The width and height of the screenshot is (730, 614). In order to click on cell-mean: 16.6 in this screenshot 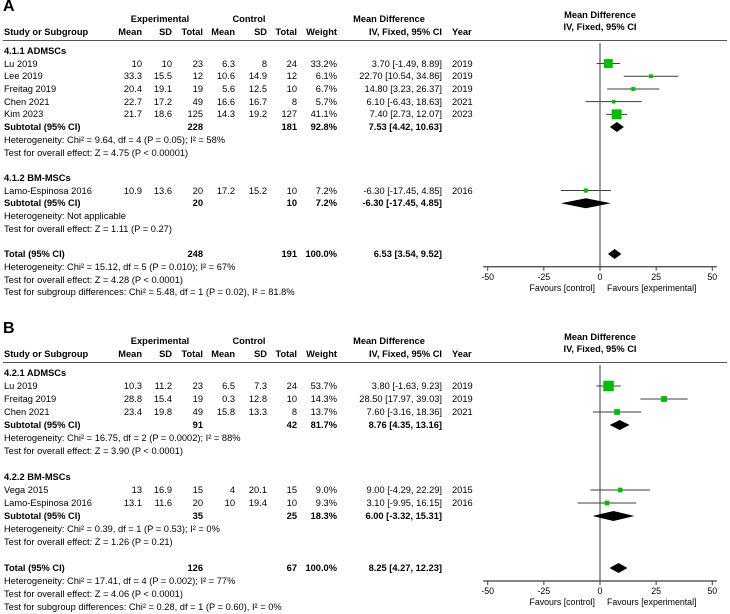, I will do `click(225, 101)`.